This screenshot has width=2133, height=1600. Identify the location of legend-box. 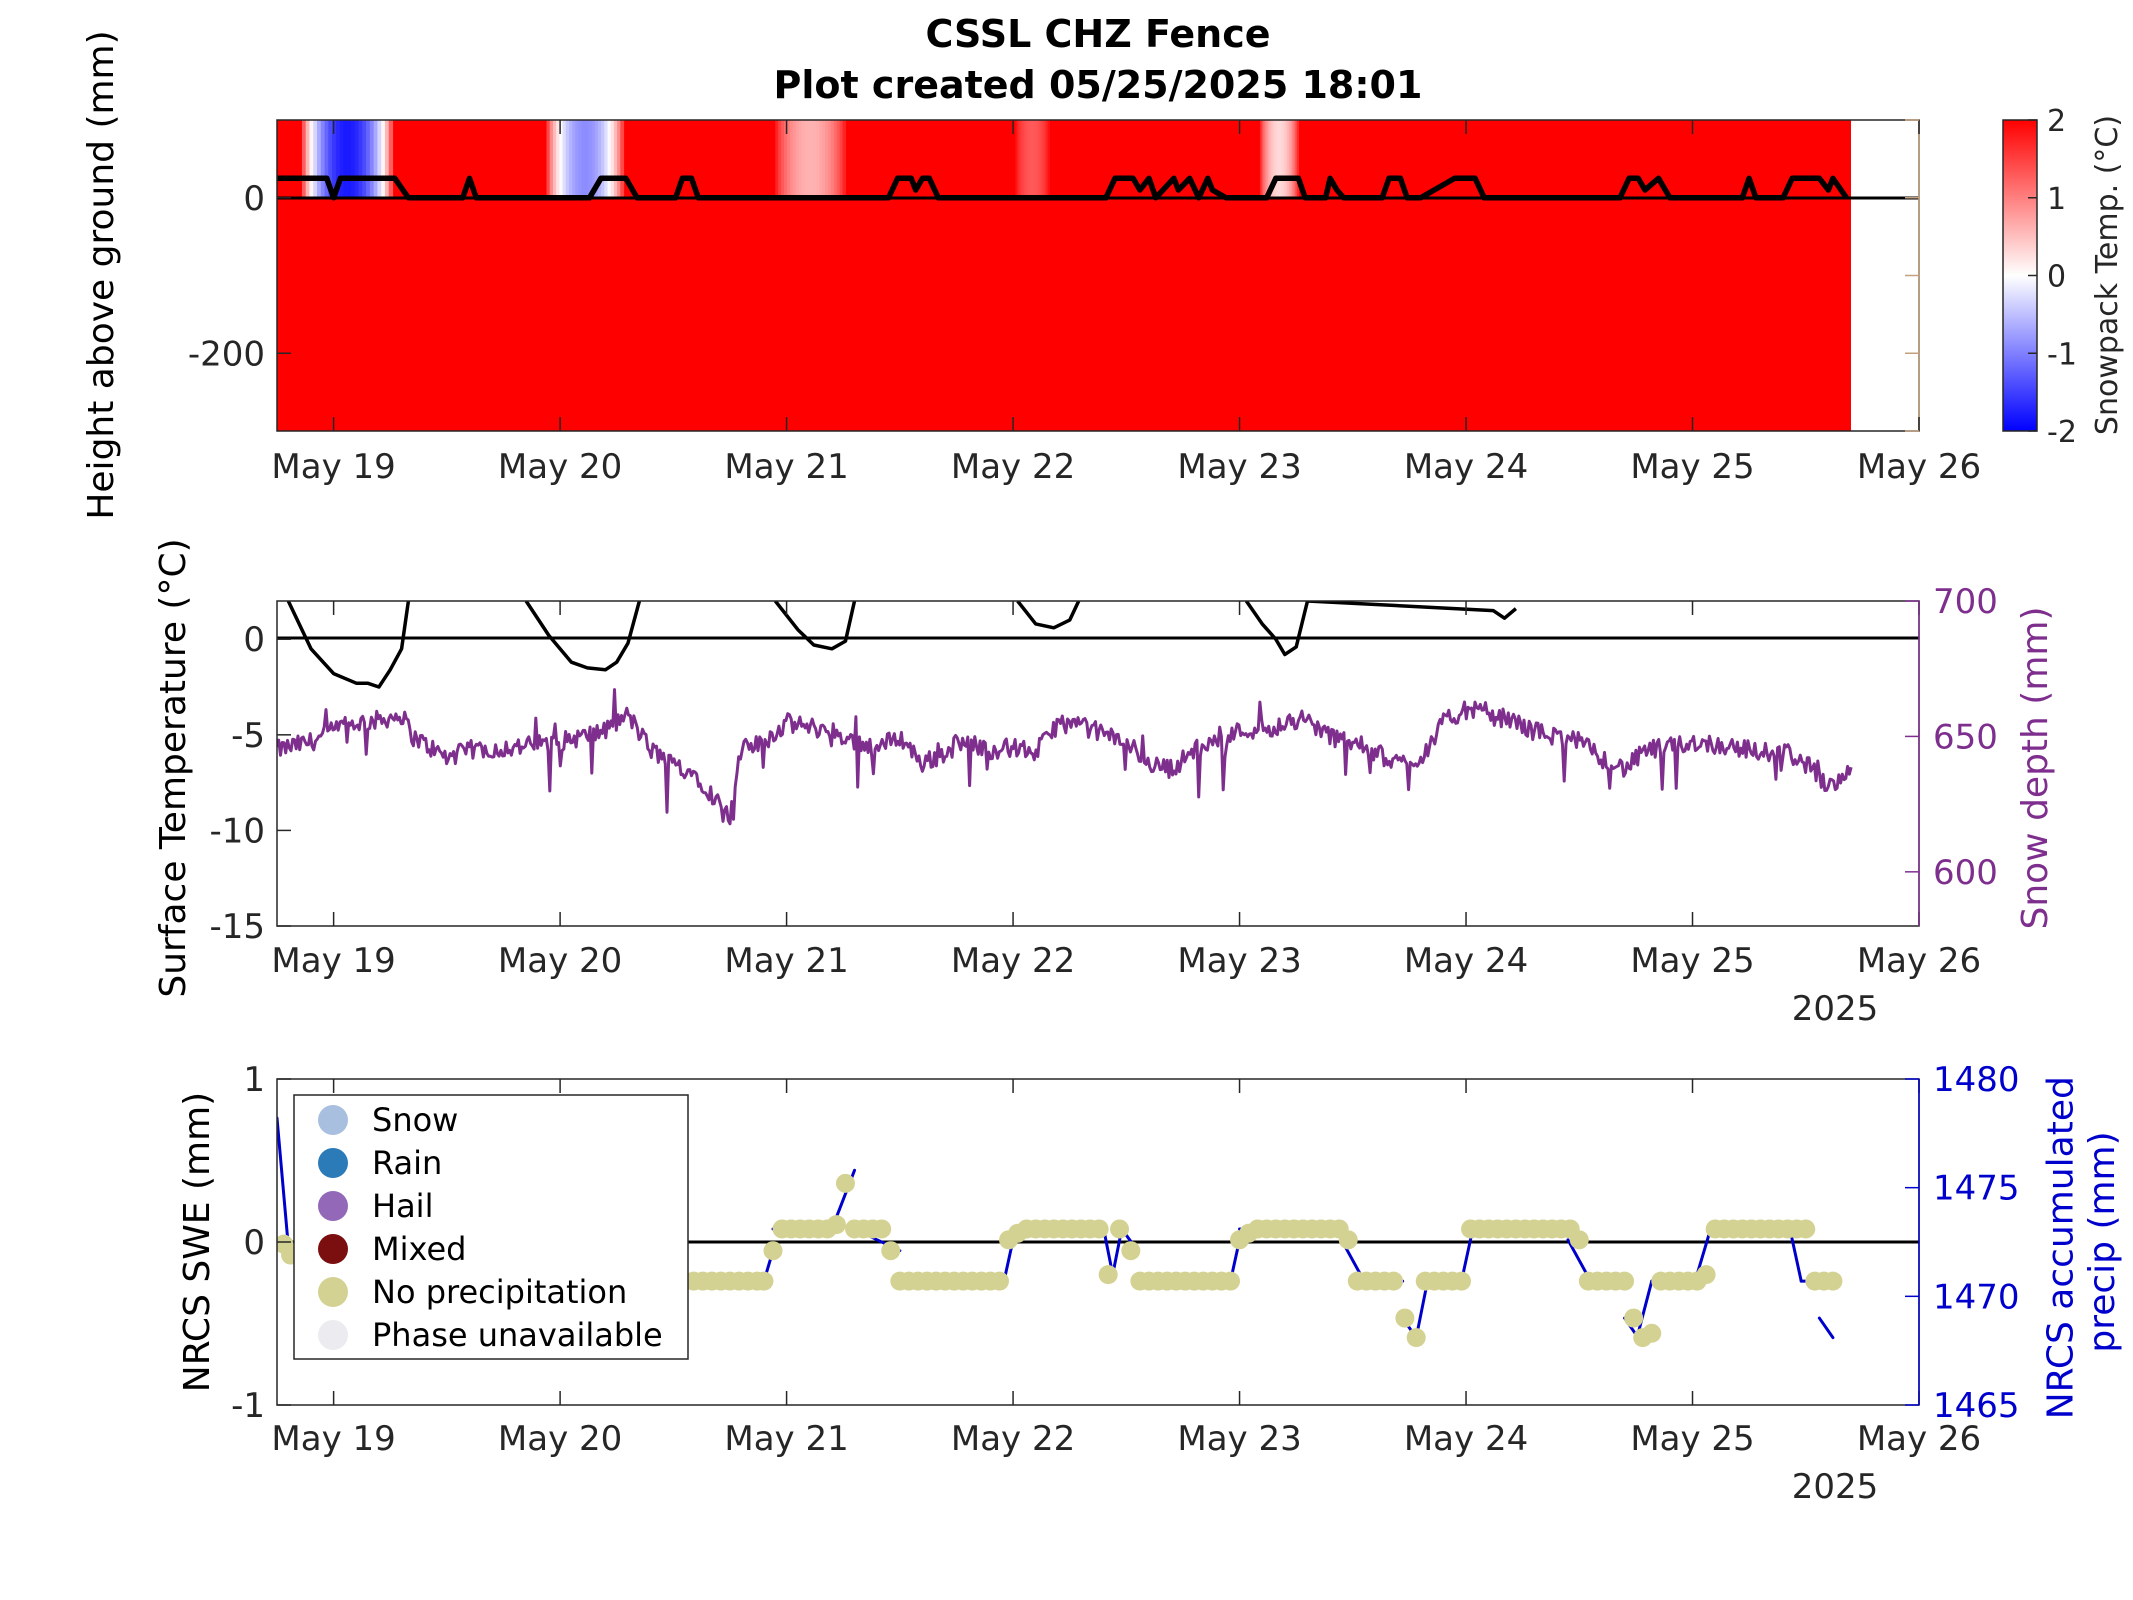
(491, 1227).